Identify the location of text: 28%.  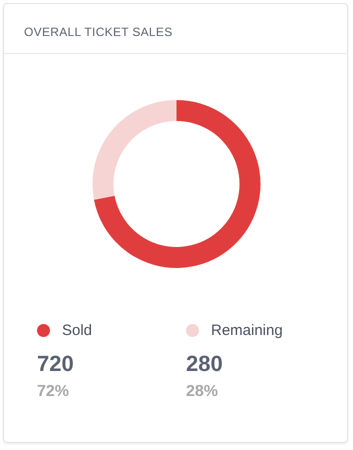
(203, 392).